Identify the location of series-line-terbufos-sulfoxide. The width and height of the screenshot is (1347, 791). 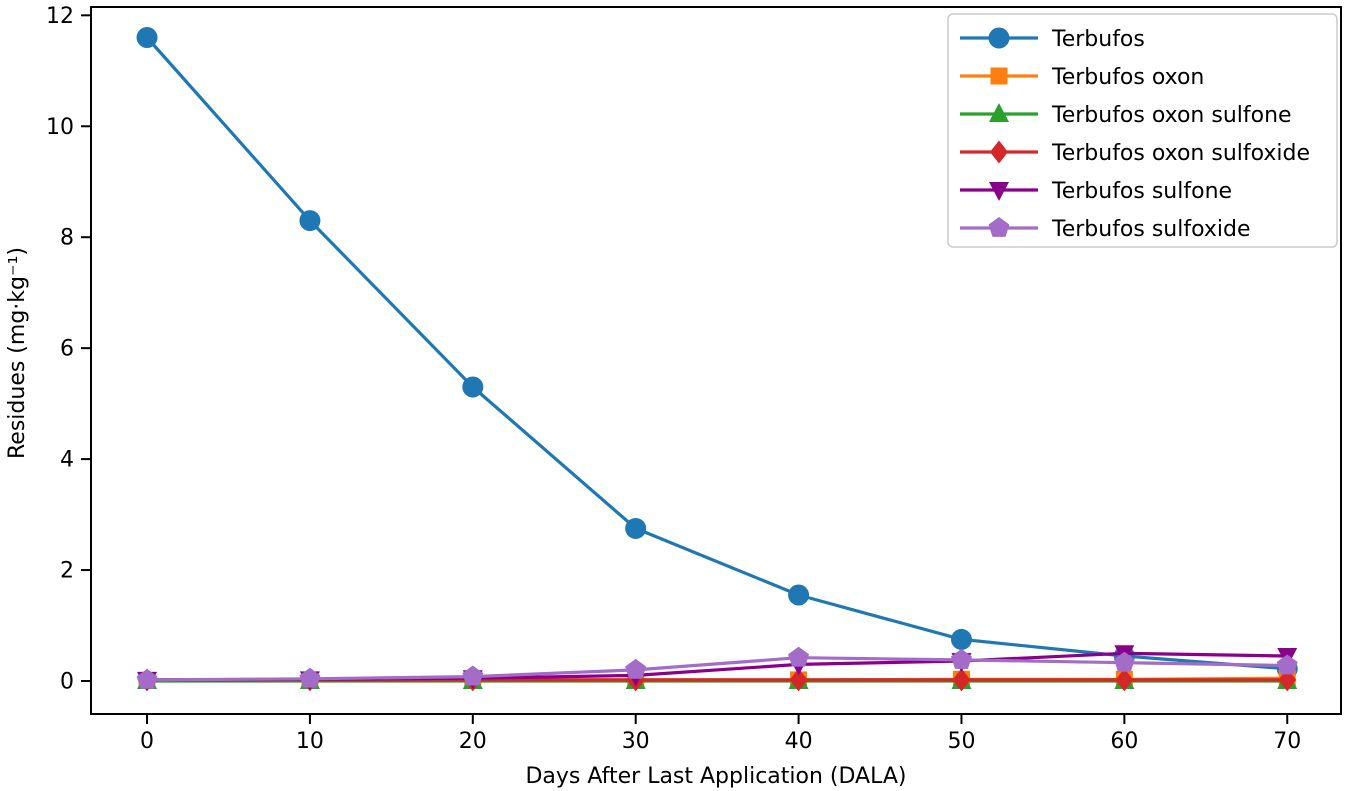
(717, 669).